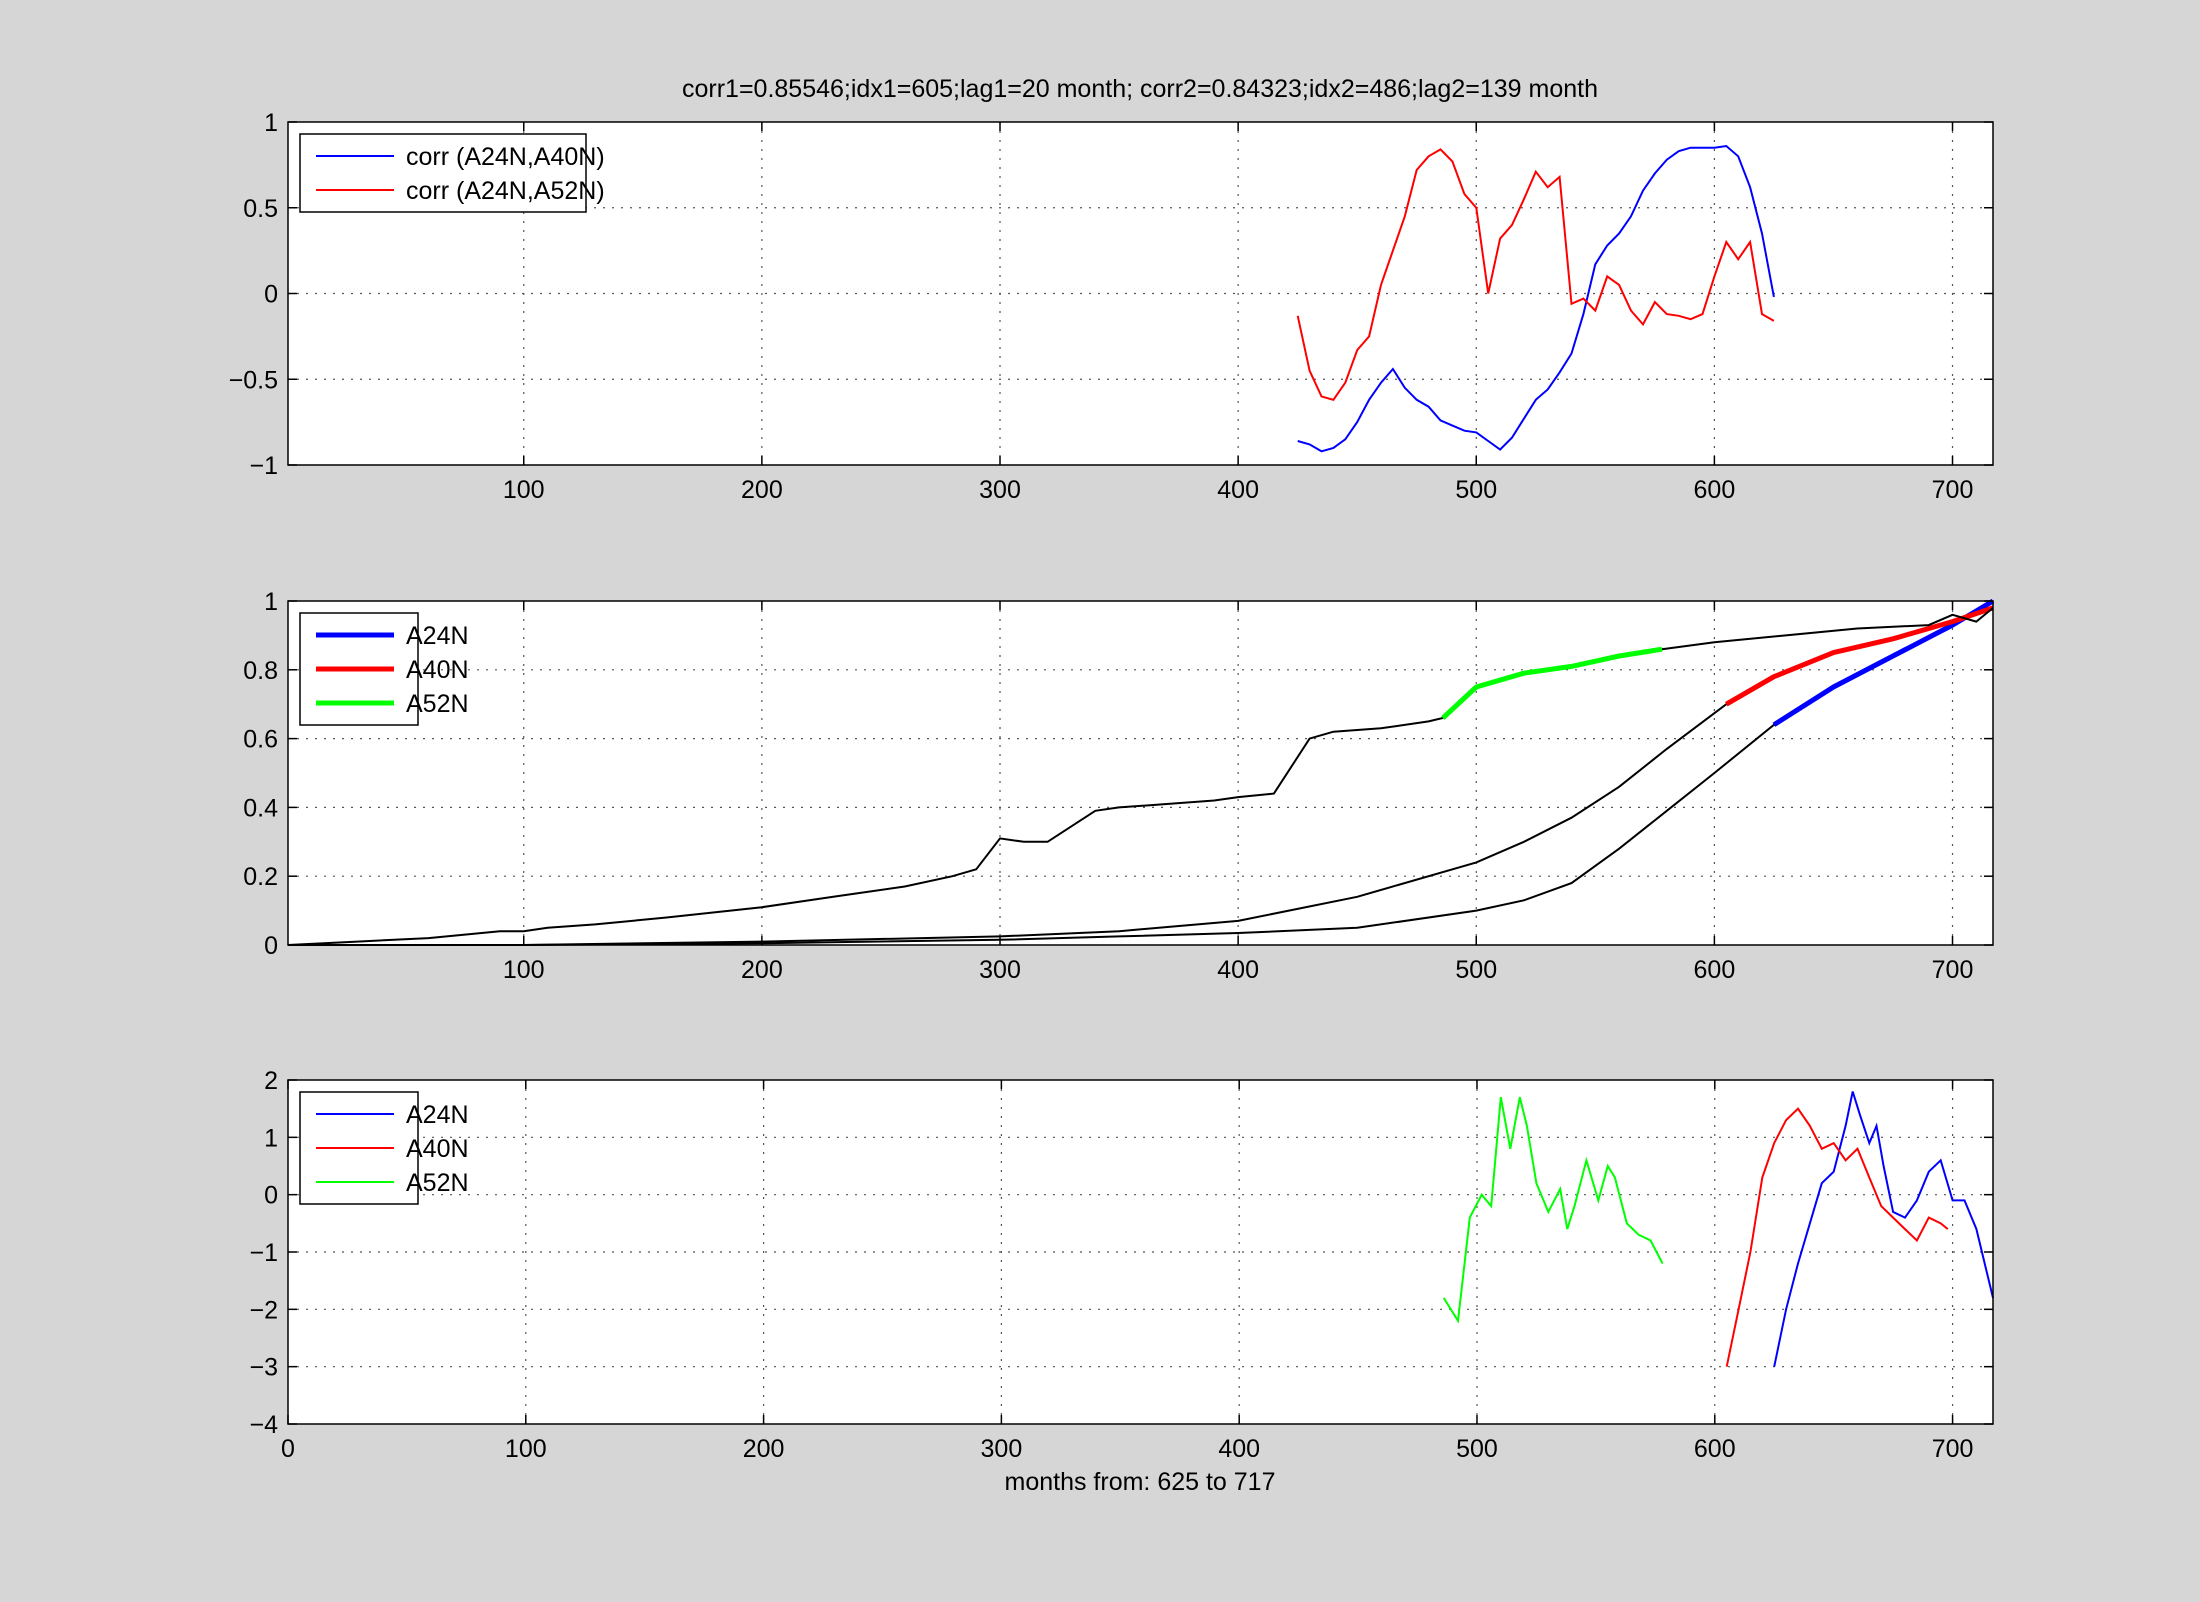 This screenshot has width=2200, height=1602. I want to click on y-tick-label: 0.8, so click(260, 671).